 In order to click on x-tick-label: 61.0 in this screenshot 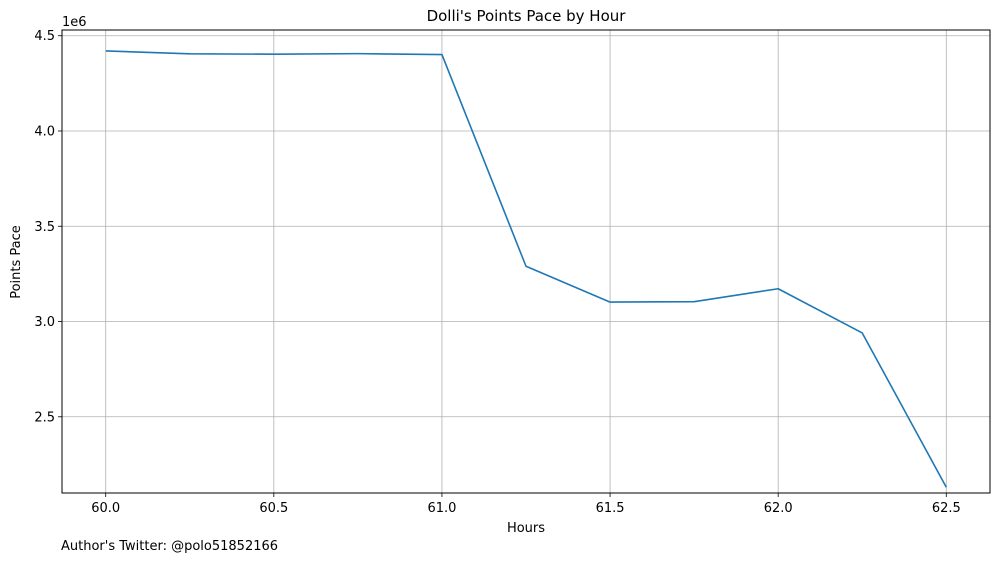, I will do `click(441, 508)`.